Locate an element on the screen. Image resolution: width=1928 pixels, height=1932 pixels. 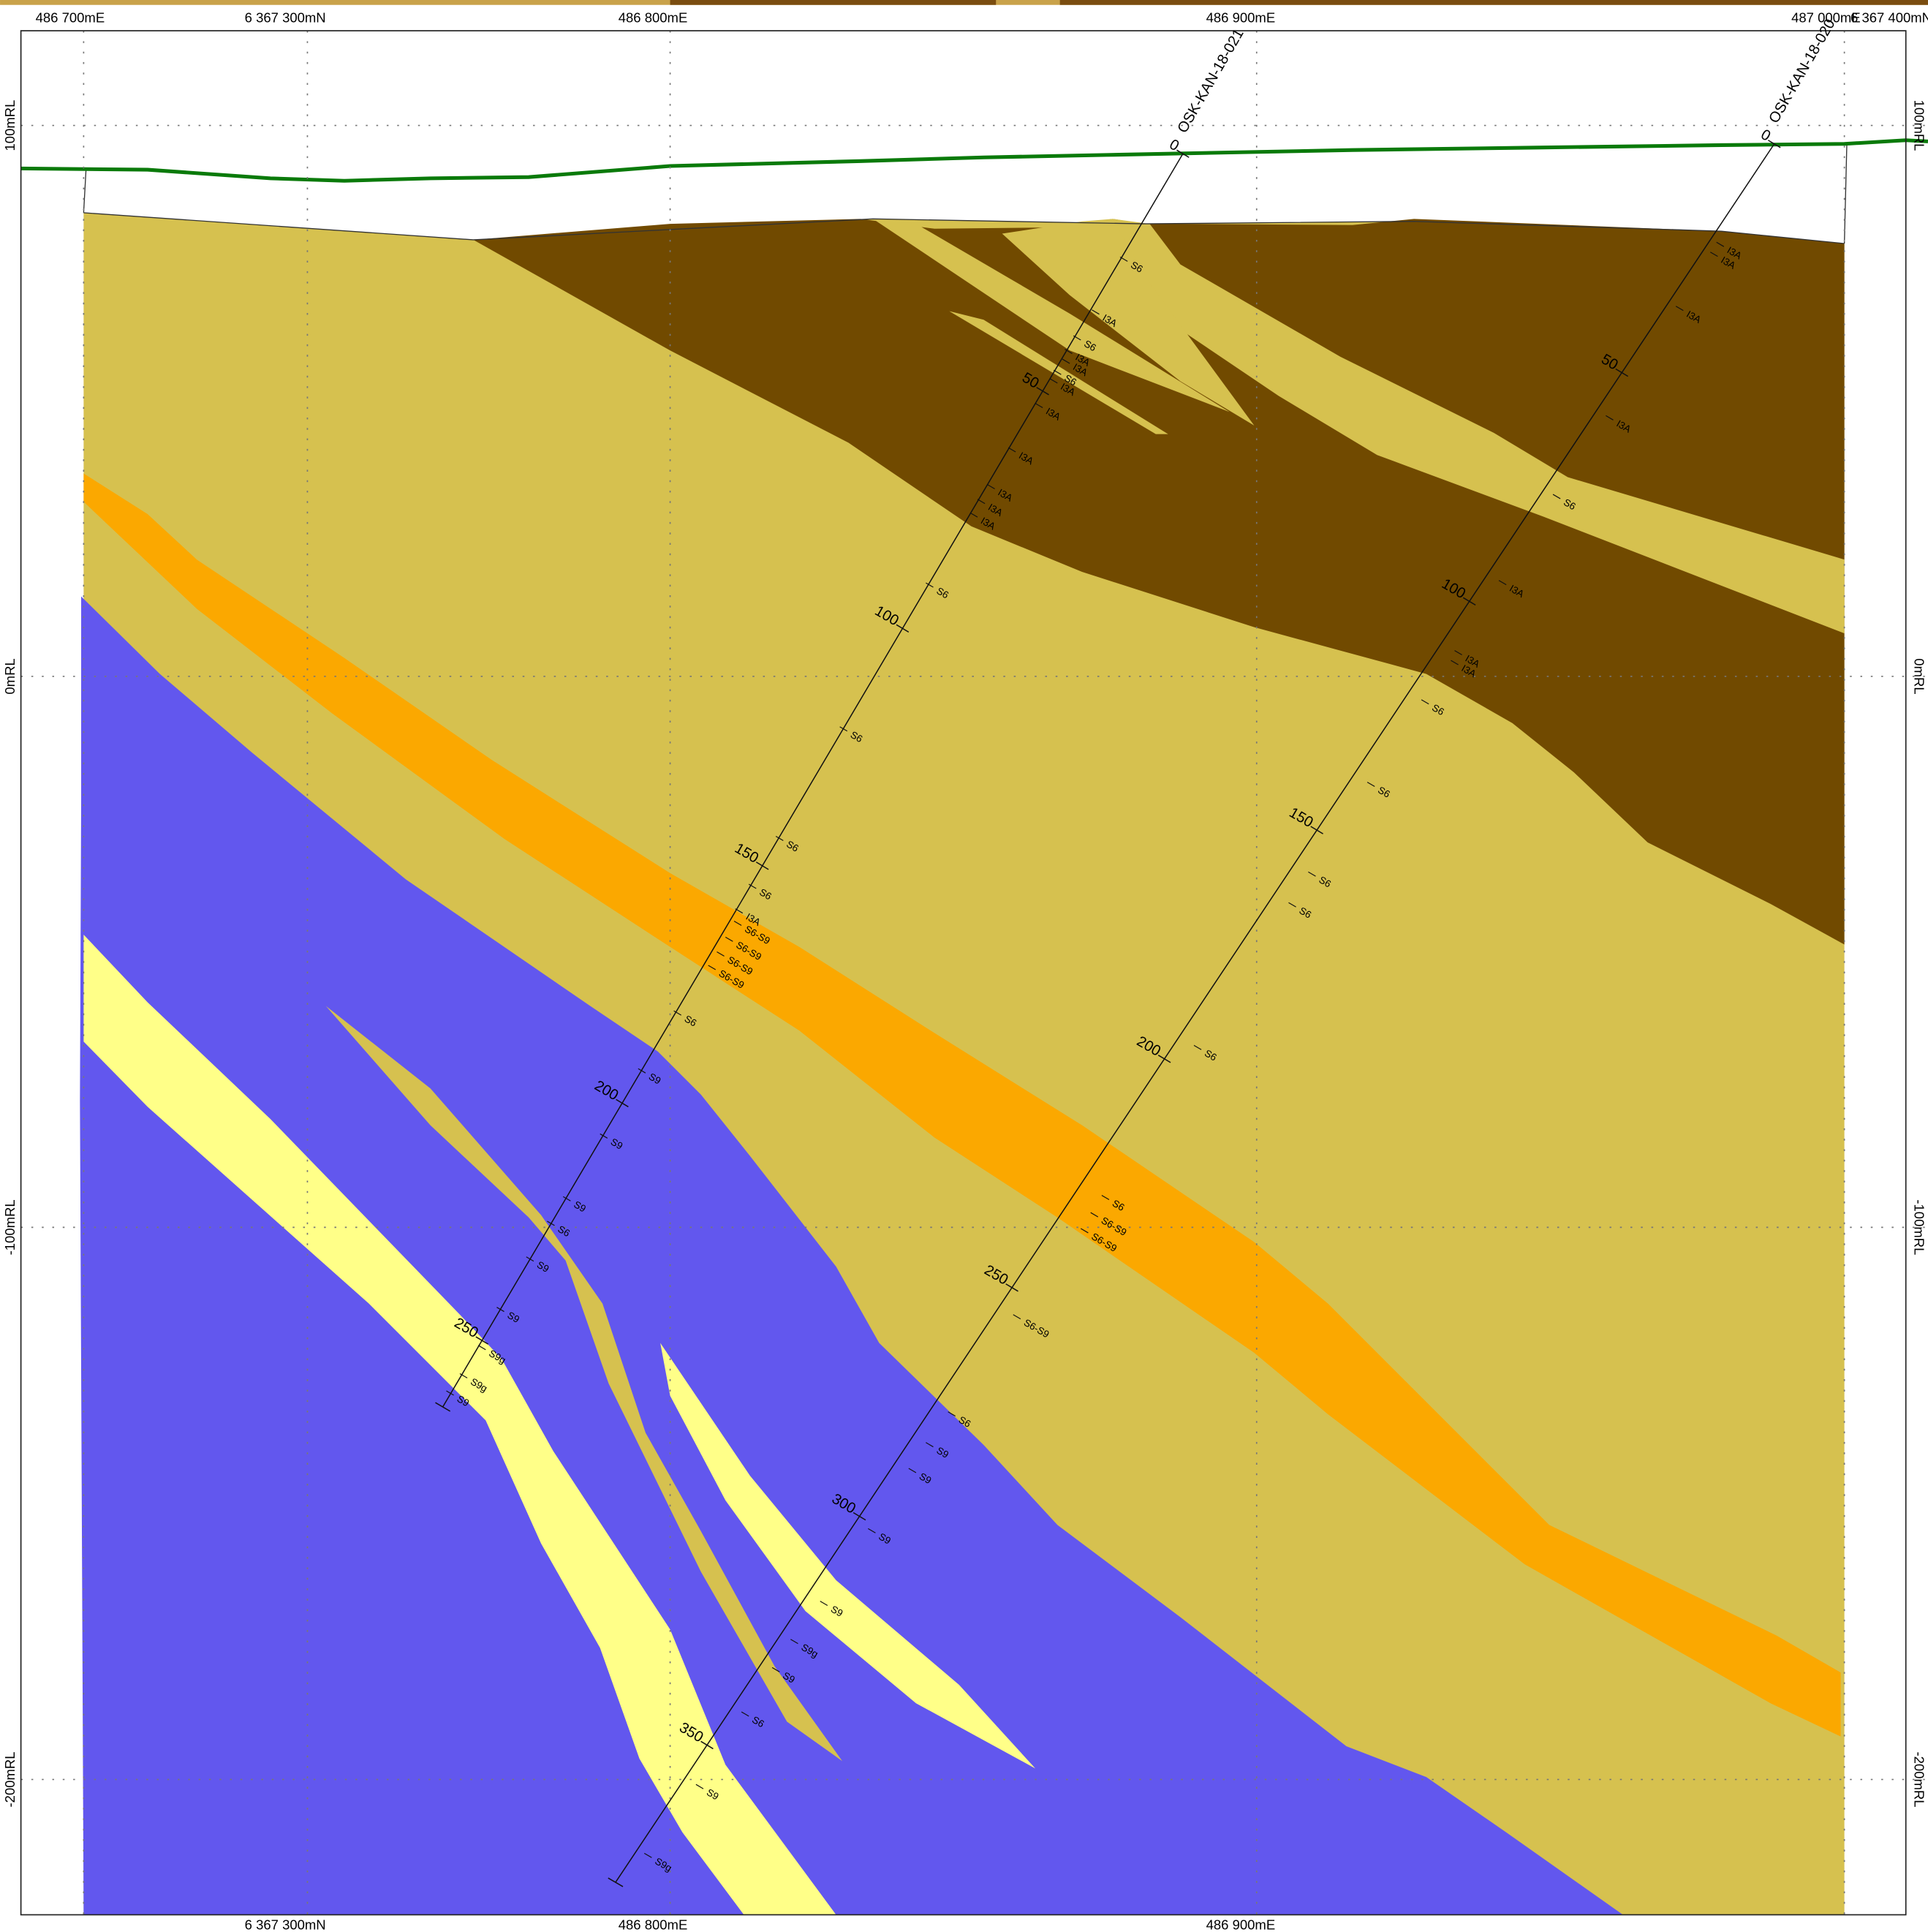
easting-label: 486 800mE is located at coordinates (654, 1924).